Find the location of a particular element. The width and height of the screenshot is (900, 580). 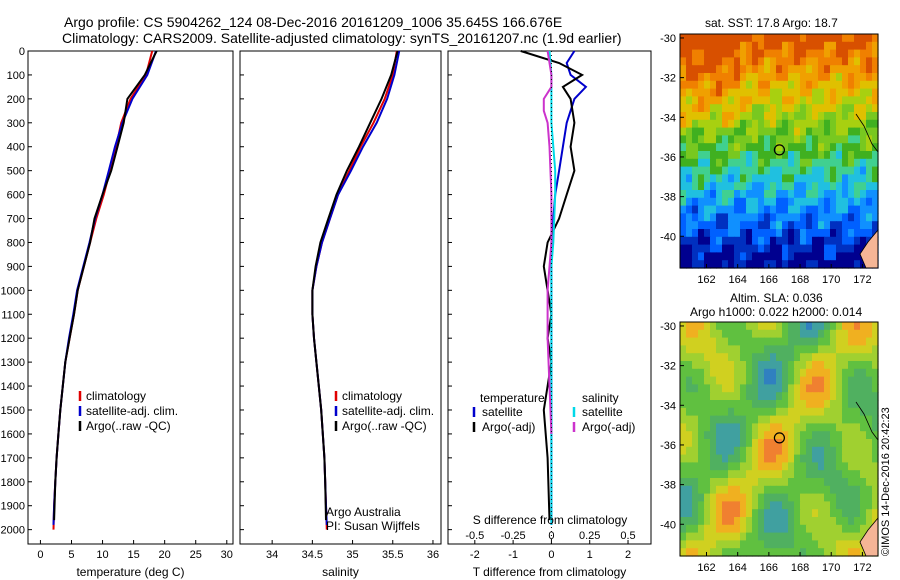

map-x-tick-label: 170 is located at coordinates (831, 280).